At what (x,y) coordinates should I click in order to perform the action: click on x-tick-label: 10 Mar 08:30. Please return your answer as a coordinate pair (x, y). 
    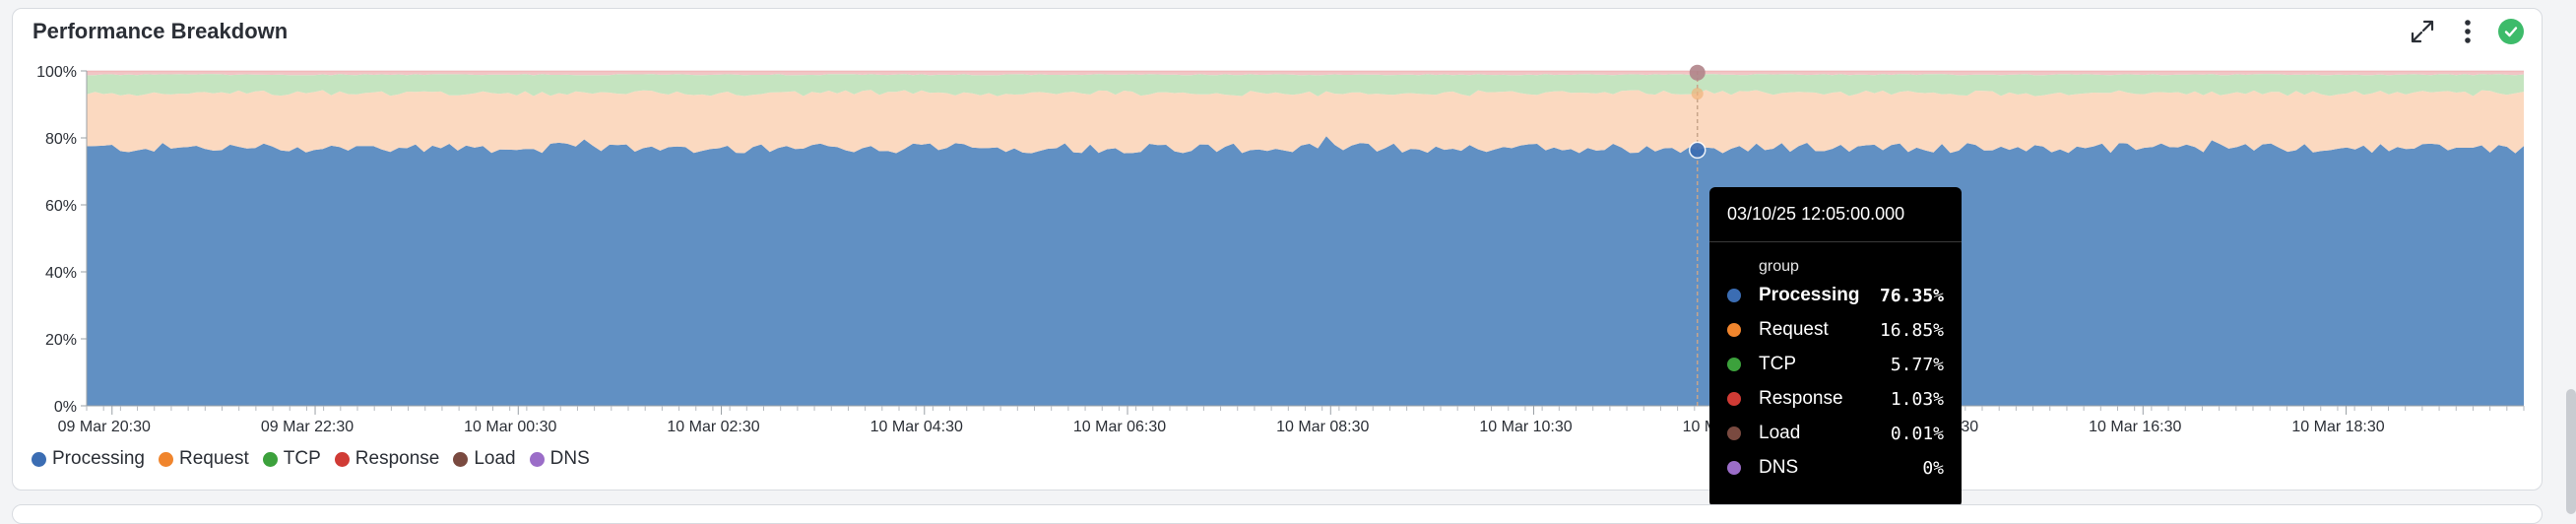
    Looking at the image, I should click on (1322, 427).